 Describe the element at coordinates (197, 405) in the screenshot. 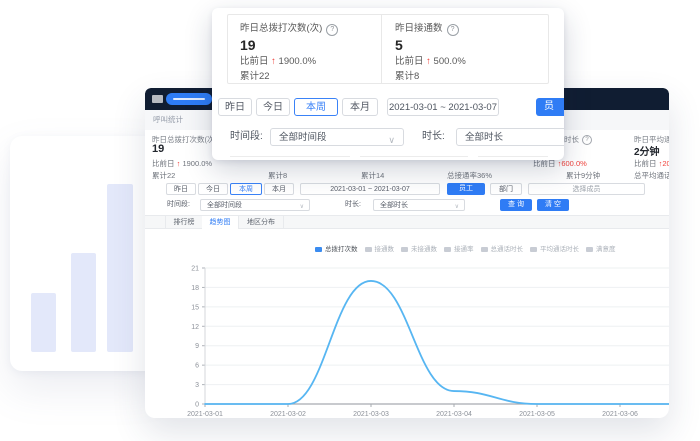

I see `y-axis-label: 0` at that location.